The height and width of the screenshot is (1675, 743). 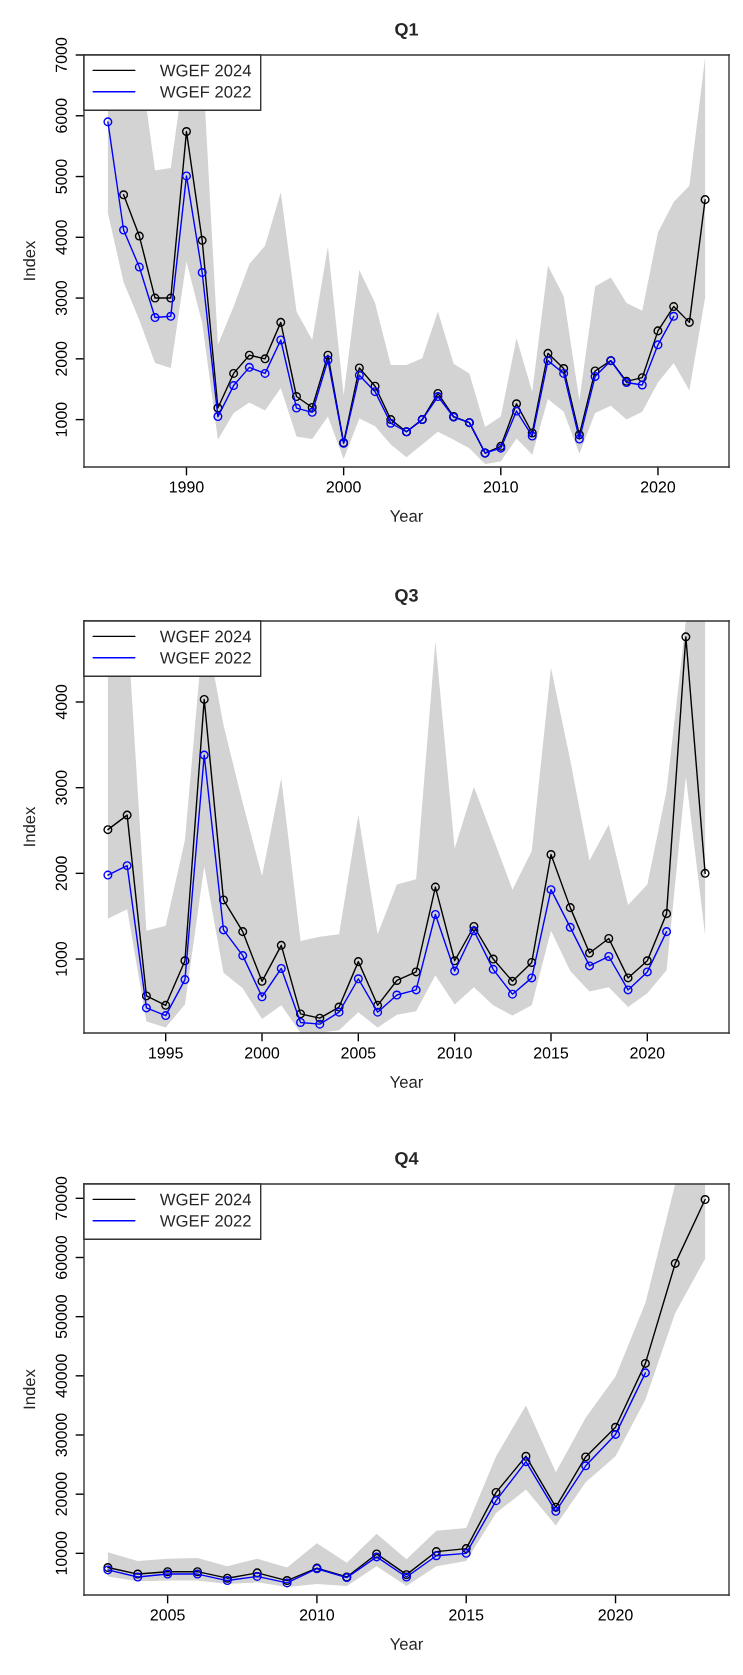 I want to click on y-tick-label: 7000, so click(x=61, y=54).